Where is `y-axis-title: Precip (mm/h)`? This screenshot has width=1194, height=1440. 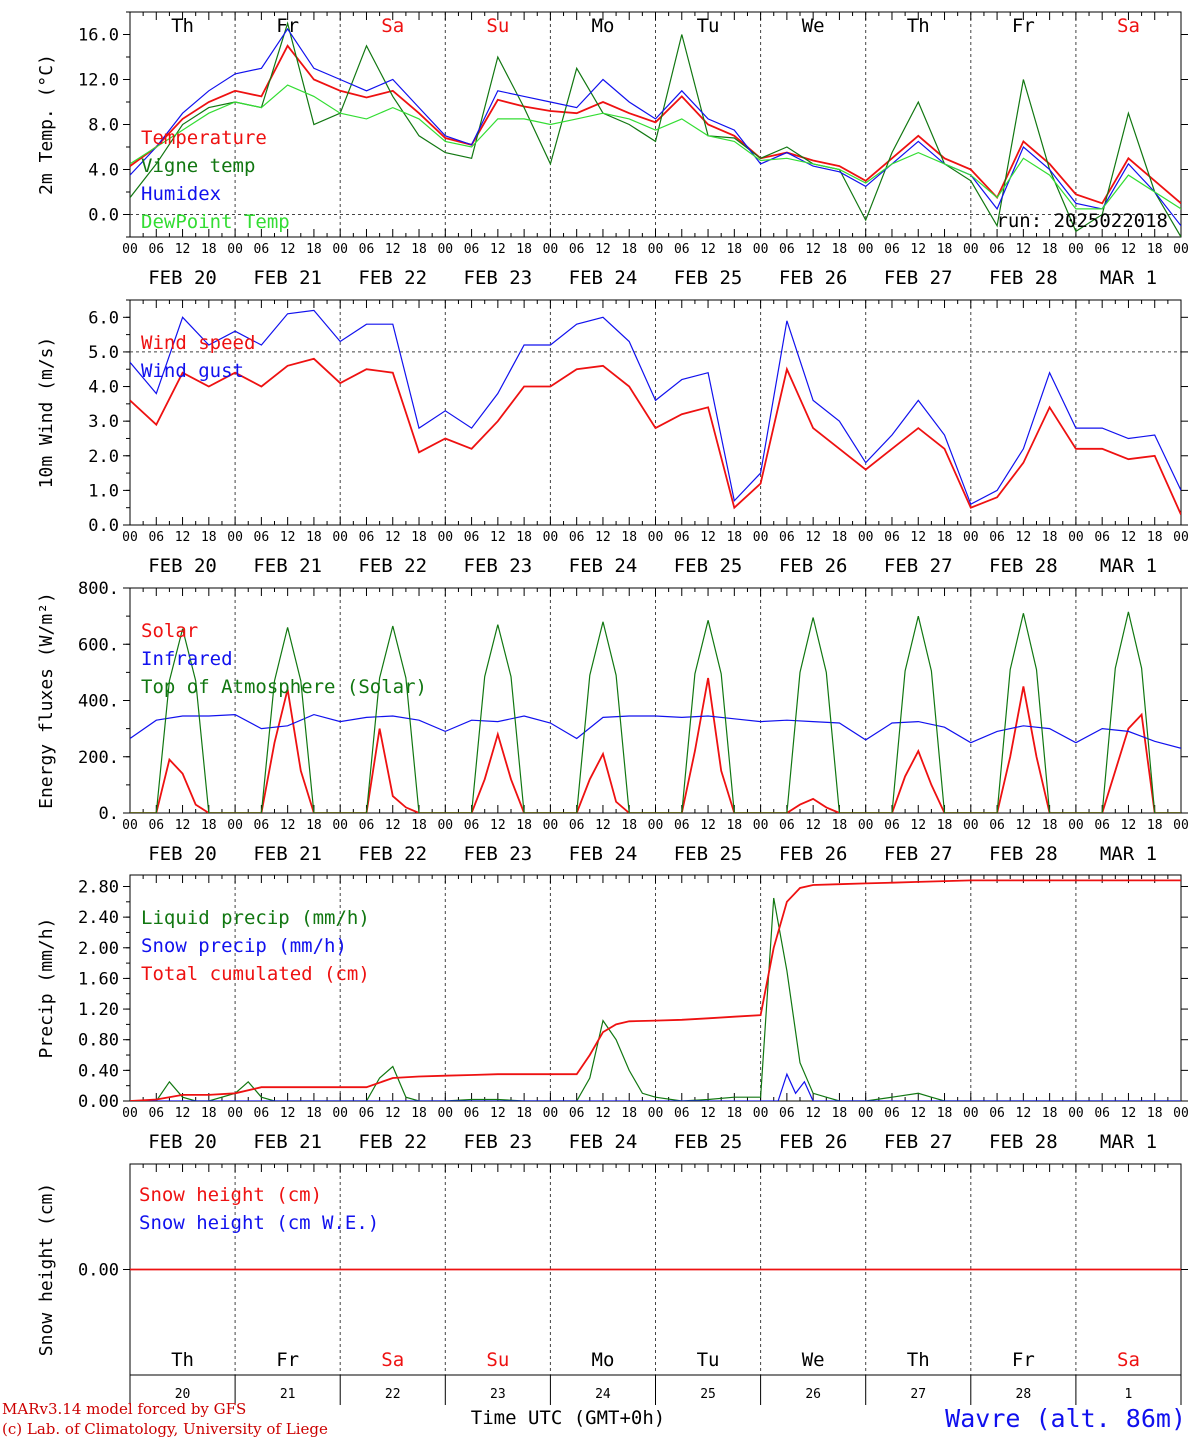
y-axis-title: Precip (mm/h) is located at coordinates (46, 988).